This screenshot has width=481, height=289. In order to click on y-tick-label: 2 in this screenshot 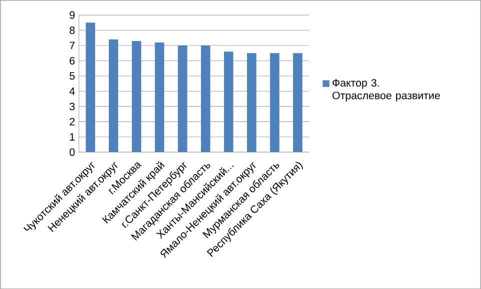, I will do `click(72, 122)`.